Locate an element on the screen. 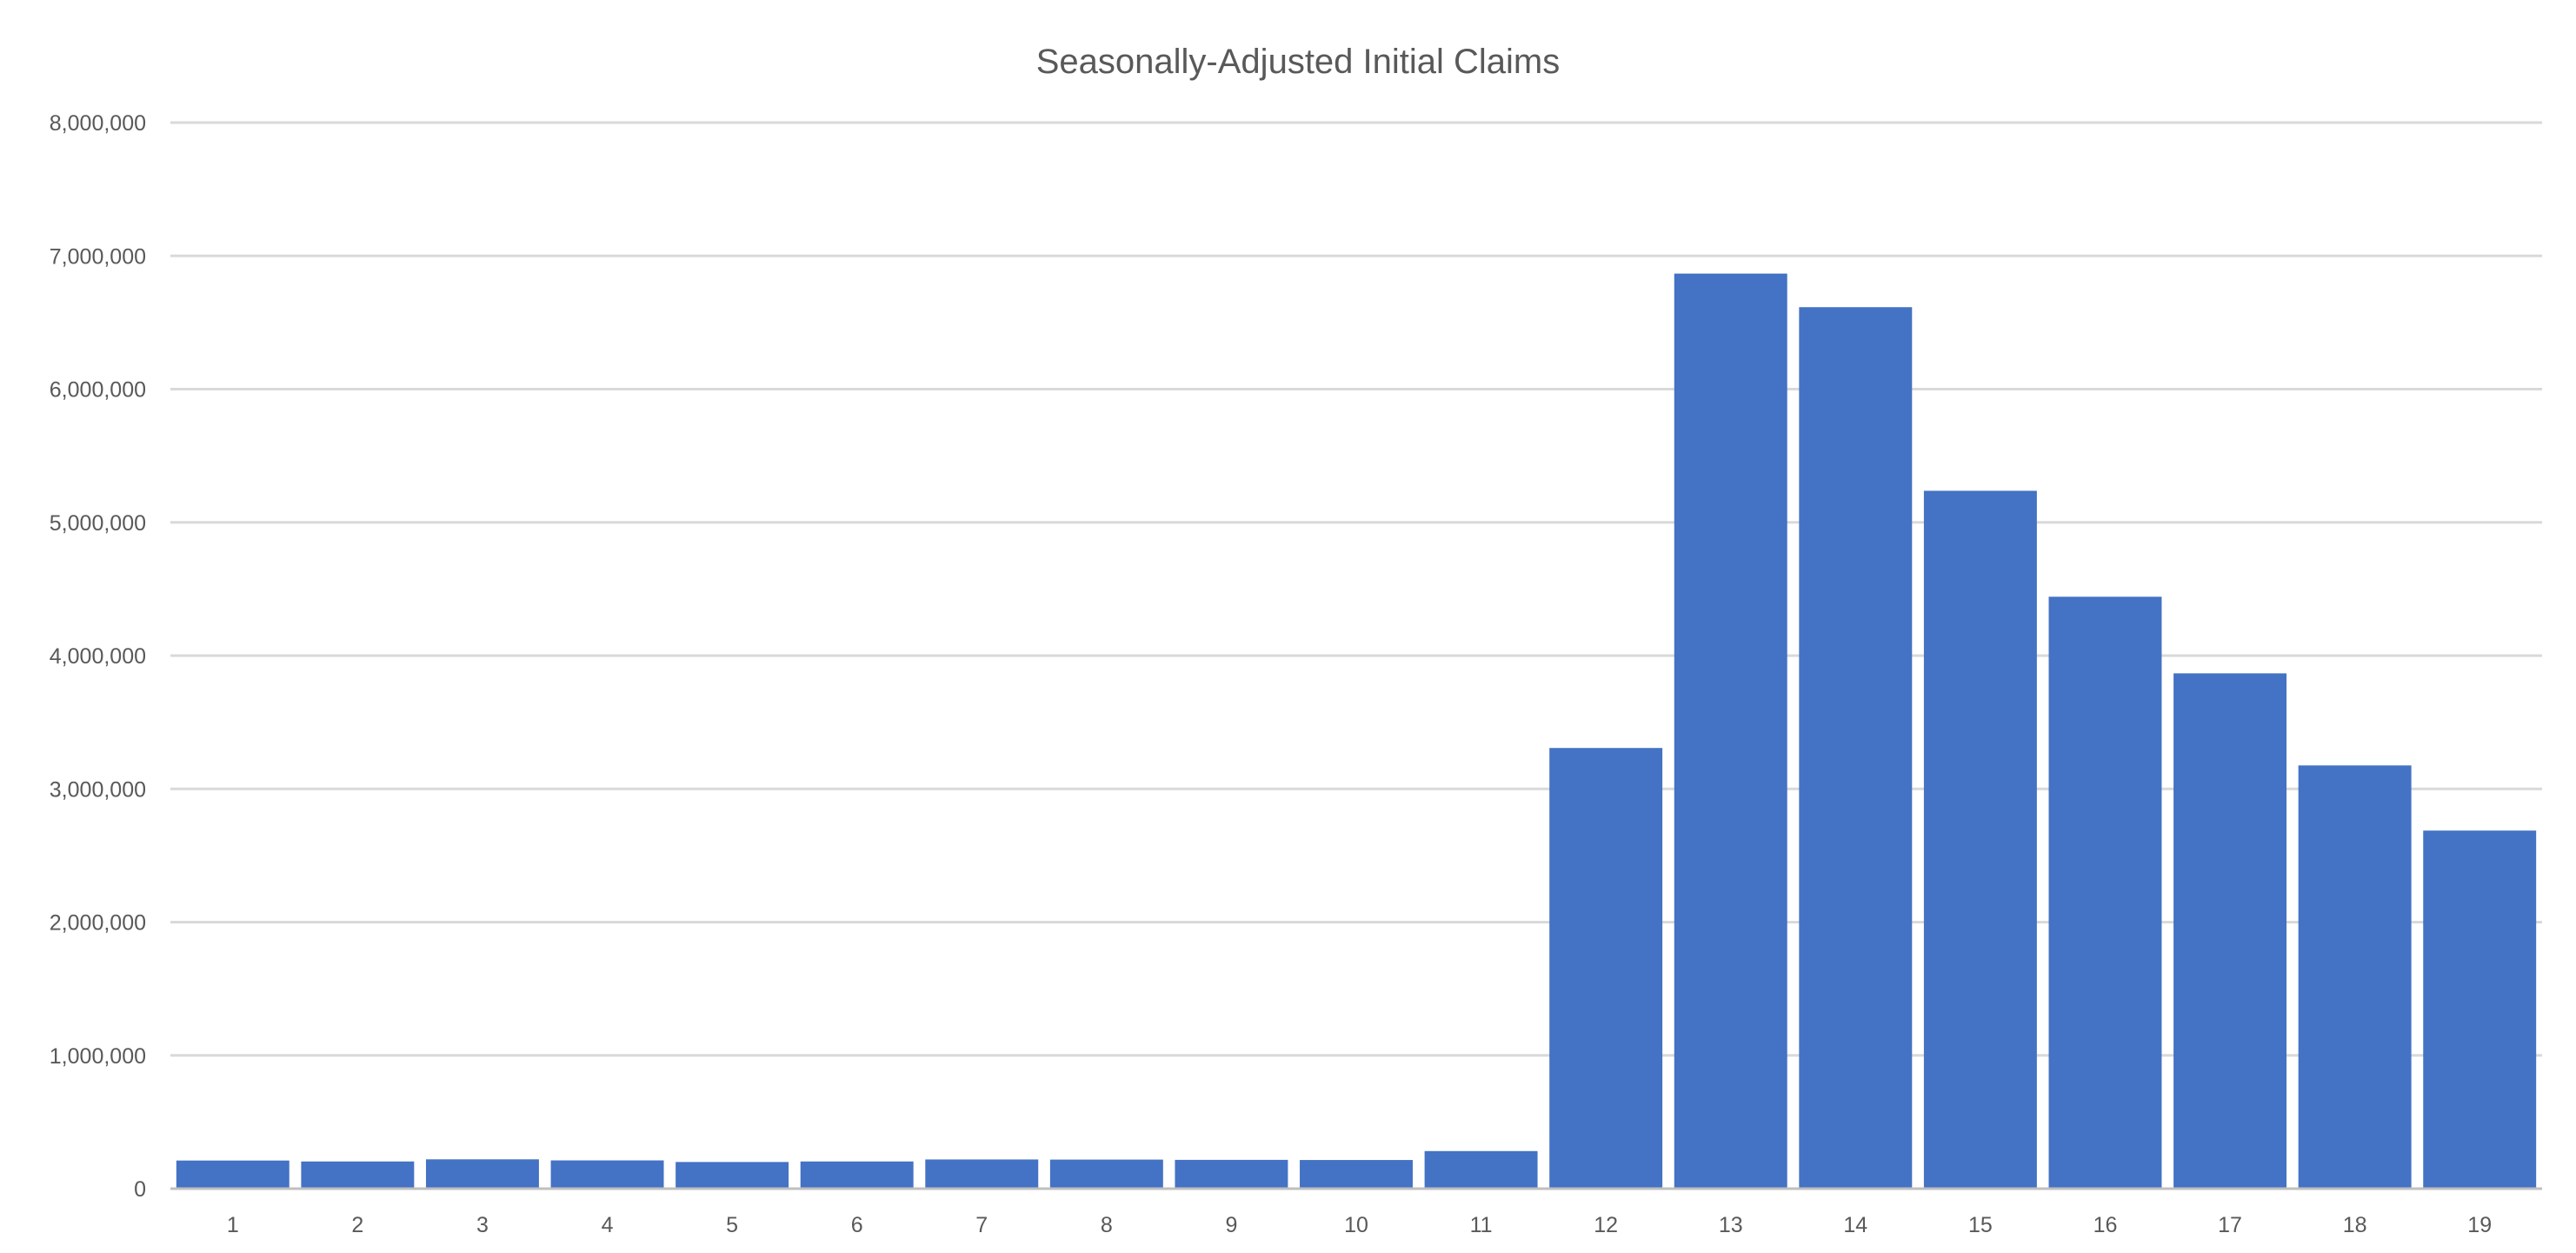 The width and height of the screenshot is (2576, 1253). x-tick-label: 10 is located at coordinates (1356, 1225).